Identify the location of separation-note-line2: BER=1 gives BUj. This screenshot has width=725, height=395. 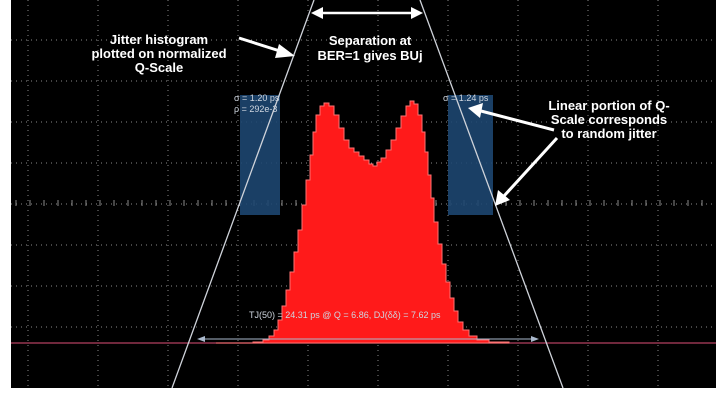
(370, 55).